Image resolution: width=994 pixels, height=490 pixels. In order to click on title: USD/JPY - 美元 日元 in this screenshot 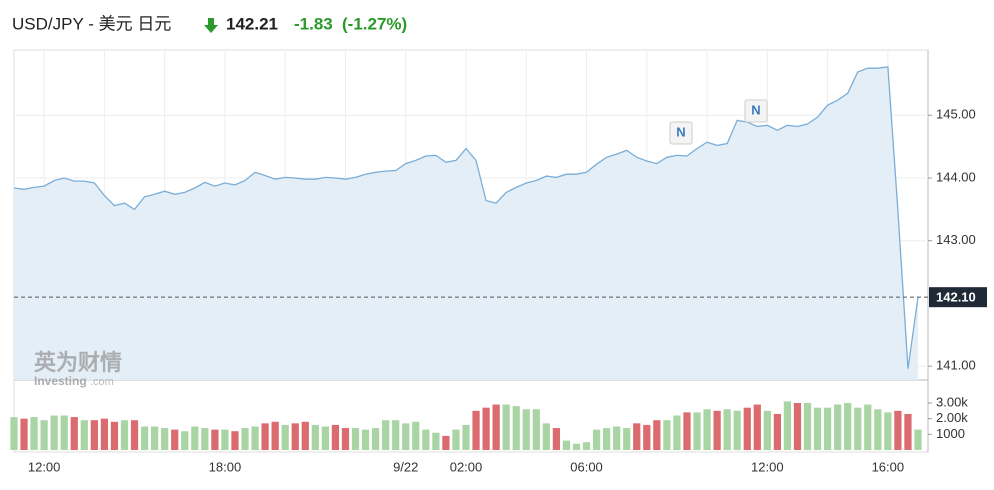, I will do `click(91, 23)`.